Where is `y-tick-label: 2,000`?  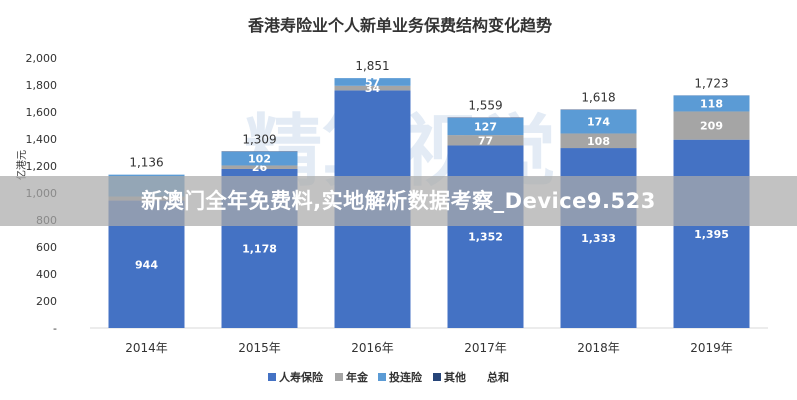 y-tick-label: 2,000 is located at coordinates (42, 58).